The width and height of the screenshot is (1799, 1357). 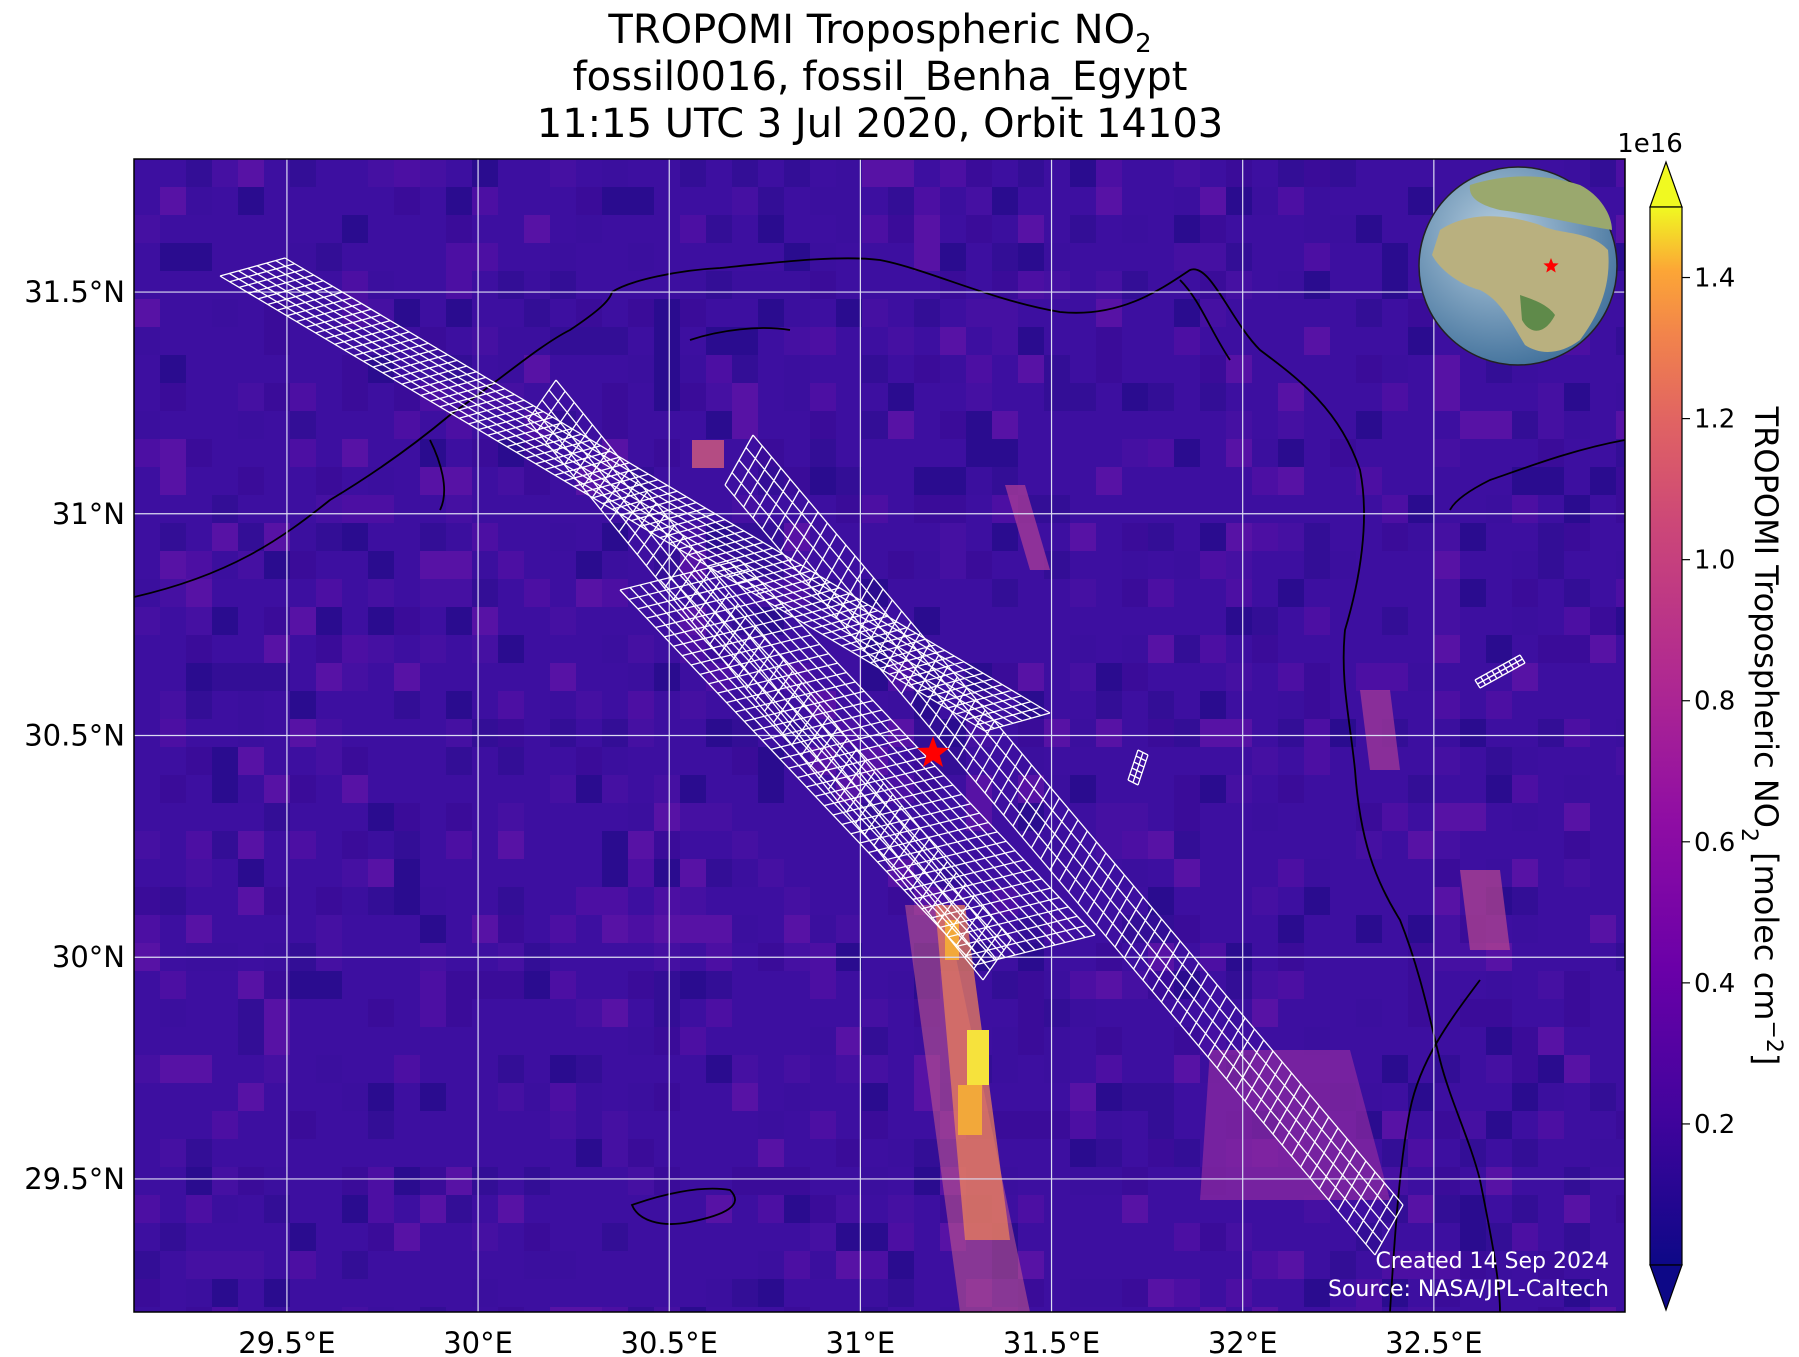 What do you see at coordinates (1714, 279) in the screenshot?
I see `colorbar-tick-label: 1.4` at bounding box center [1714, 279].